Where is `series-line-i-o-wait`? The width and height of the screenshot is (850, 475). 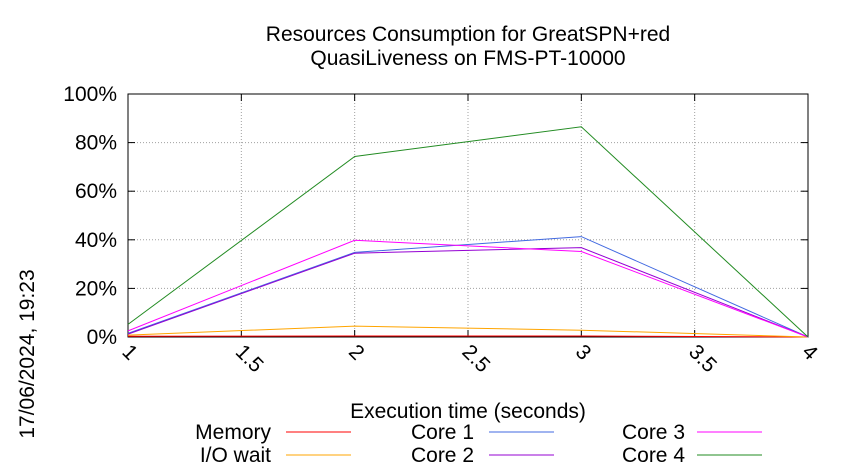 series-line-i-o-wait is located at coordinates (468, 331).